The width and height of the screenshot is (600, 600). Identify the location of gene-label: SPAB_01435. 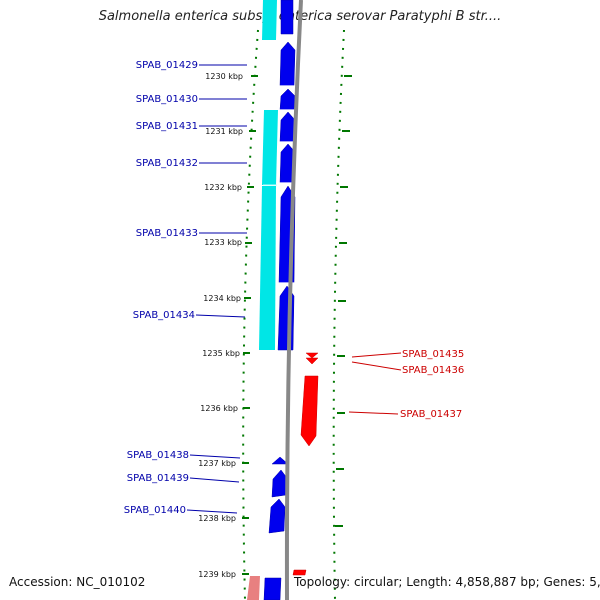
(433, 354).